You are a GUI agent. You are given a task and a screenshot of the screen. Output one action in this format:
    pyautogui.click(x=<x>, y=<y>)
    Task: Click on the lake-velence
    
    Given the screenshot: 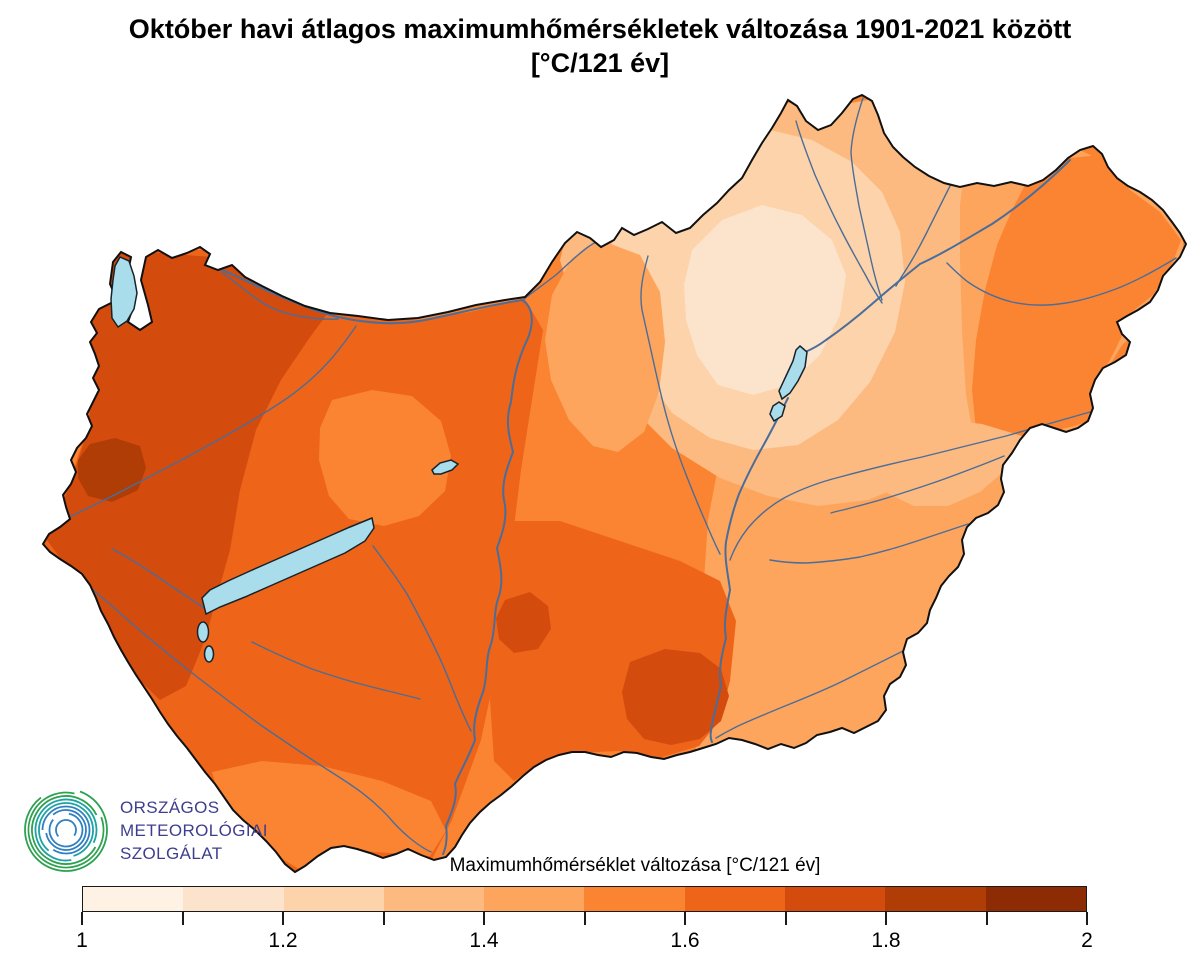 What is the action you would take?
    pyautogui.click(x=445, y=467)
    